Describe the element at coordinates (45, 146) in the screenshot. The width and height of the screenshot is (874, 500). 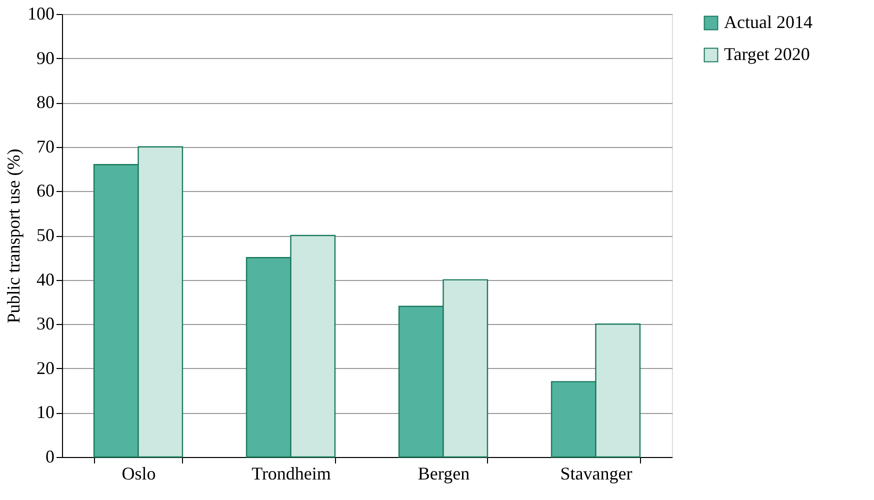
I see `y-tick-label: 70` at that location.